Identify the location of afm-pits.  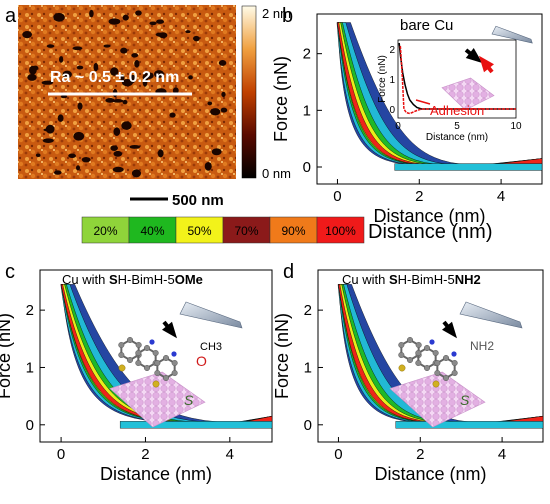
(125, 93).